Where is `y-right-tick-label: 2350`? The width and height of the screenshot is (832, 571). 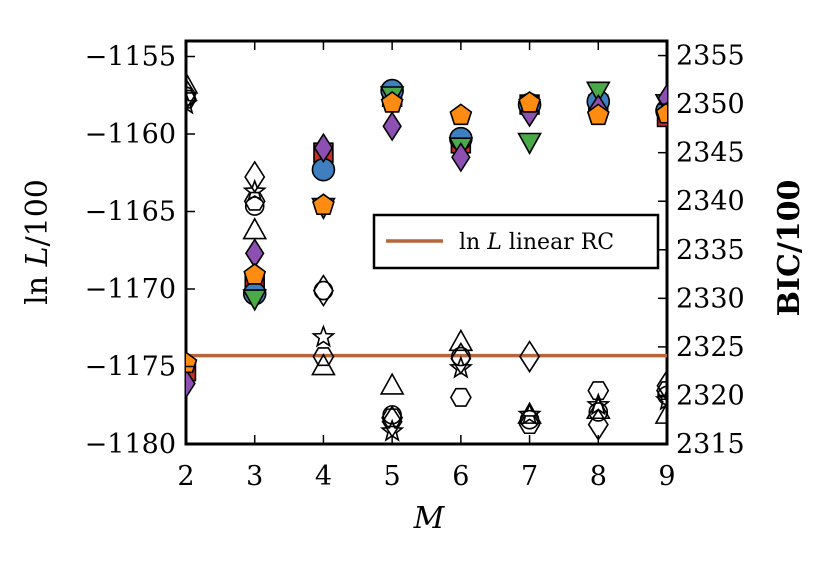 y-right-tick-label: 2350 is located at coordinates (710, 104).